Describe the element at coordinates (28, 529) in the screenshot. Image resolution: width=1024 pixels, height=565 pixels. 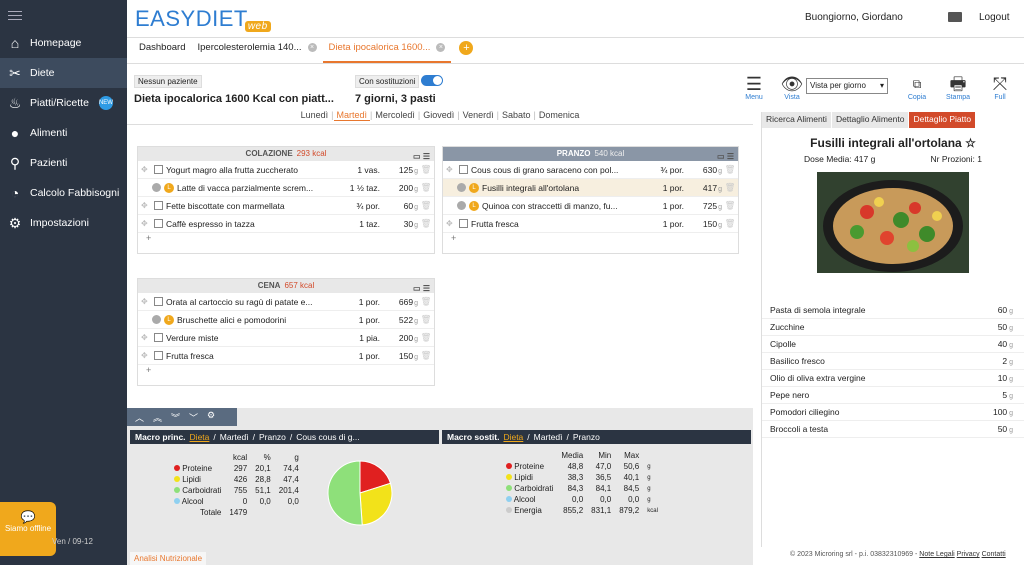
I see `chat-widget: 💬 Siamo offline` at that location.